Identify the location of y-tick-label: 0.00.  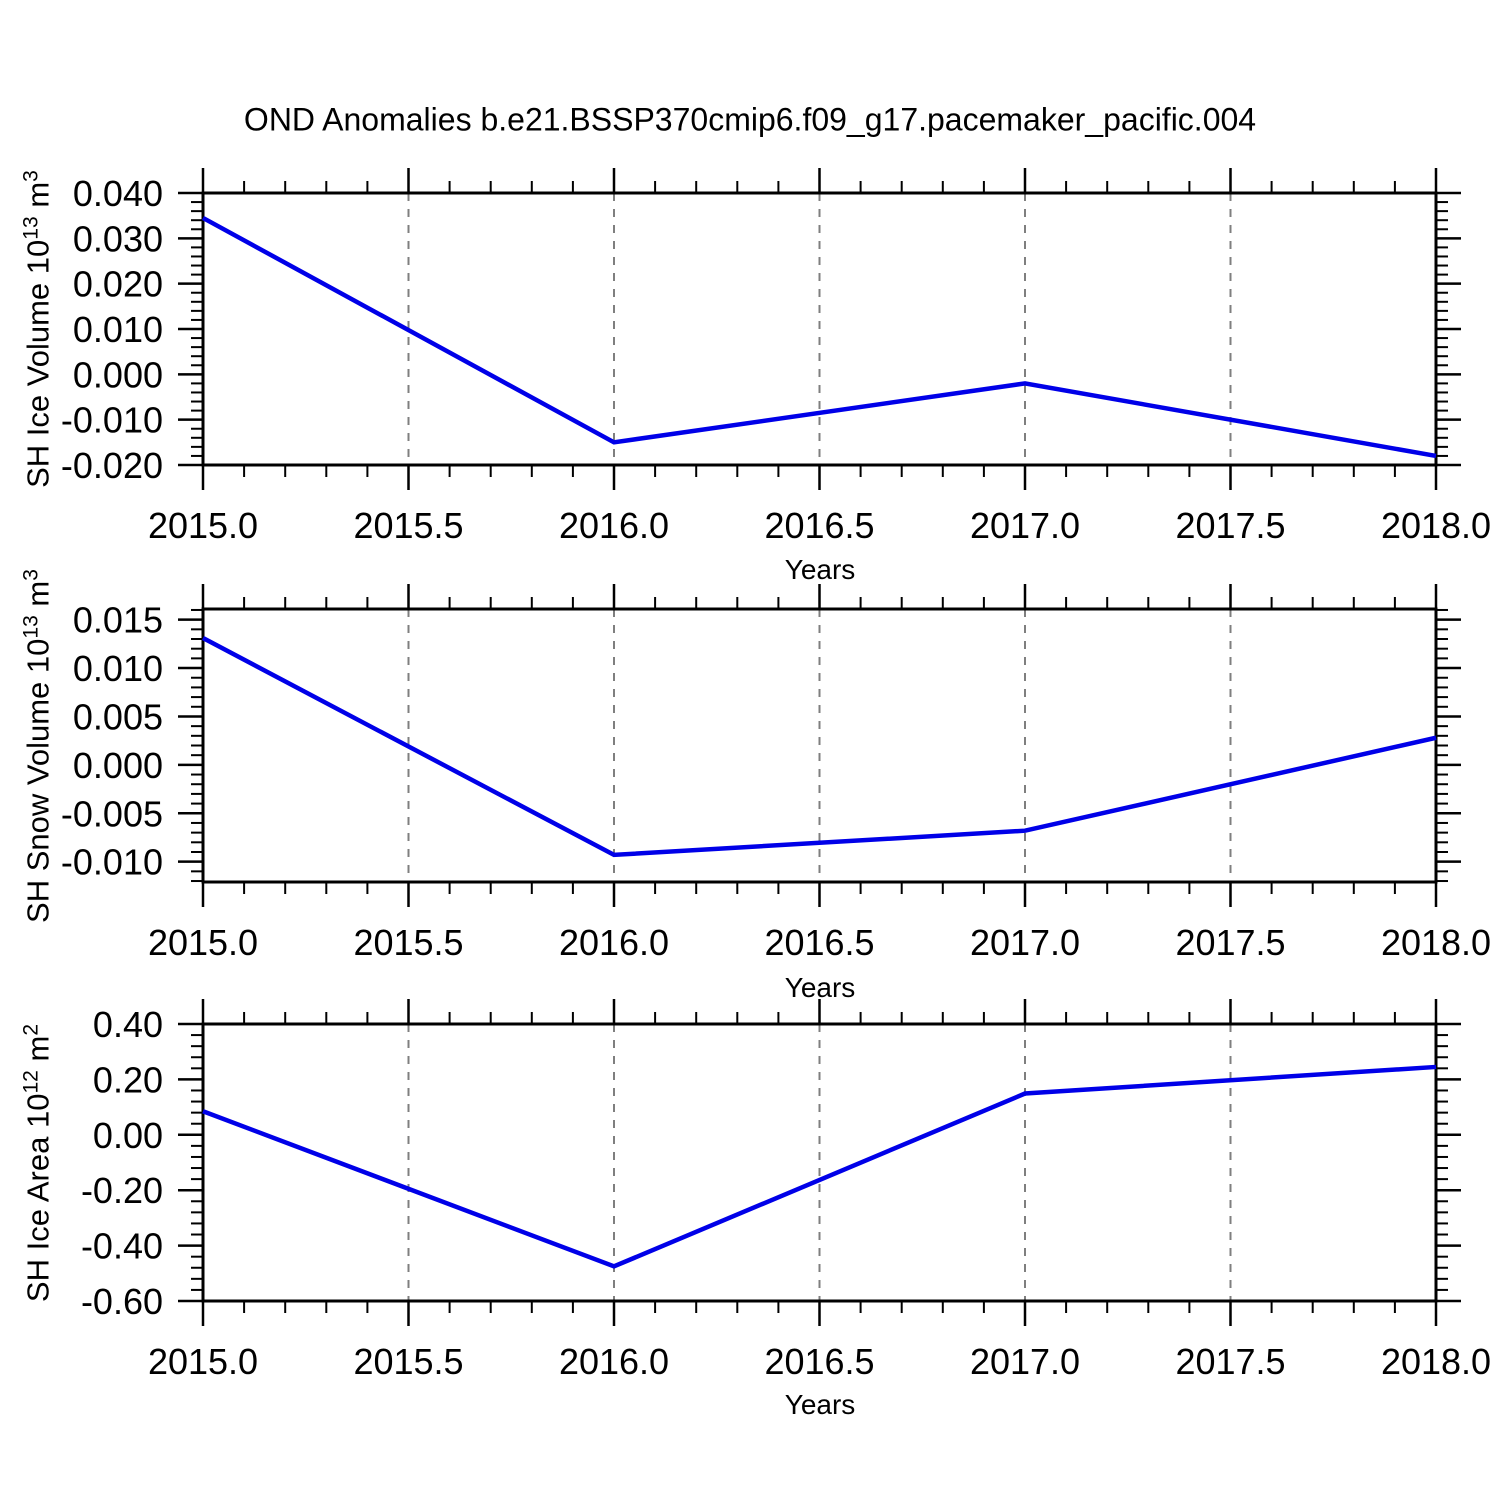
(128, 1135).